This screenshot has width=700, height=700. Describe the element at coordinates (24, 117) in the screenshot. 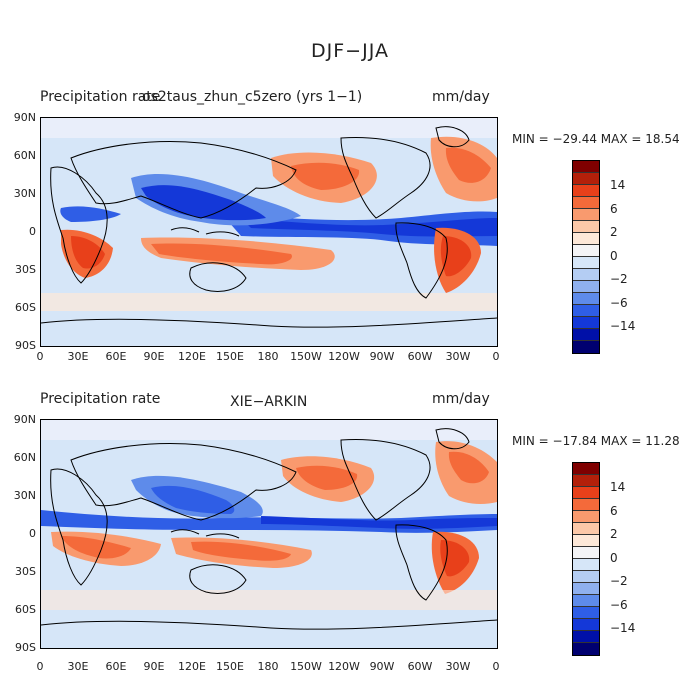

I see `panel-1-lat-label: 90N` at that location.